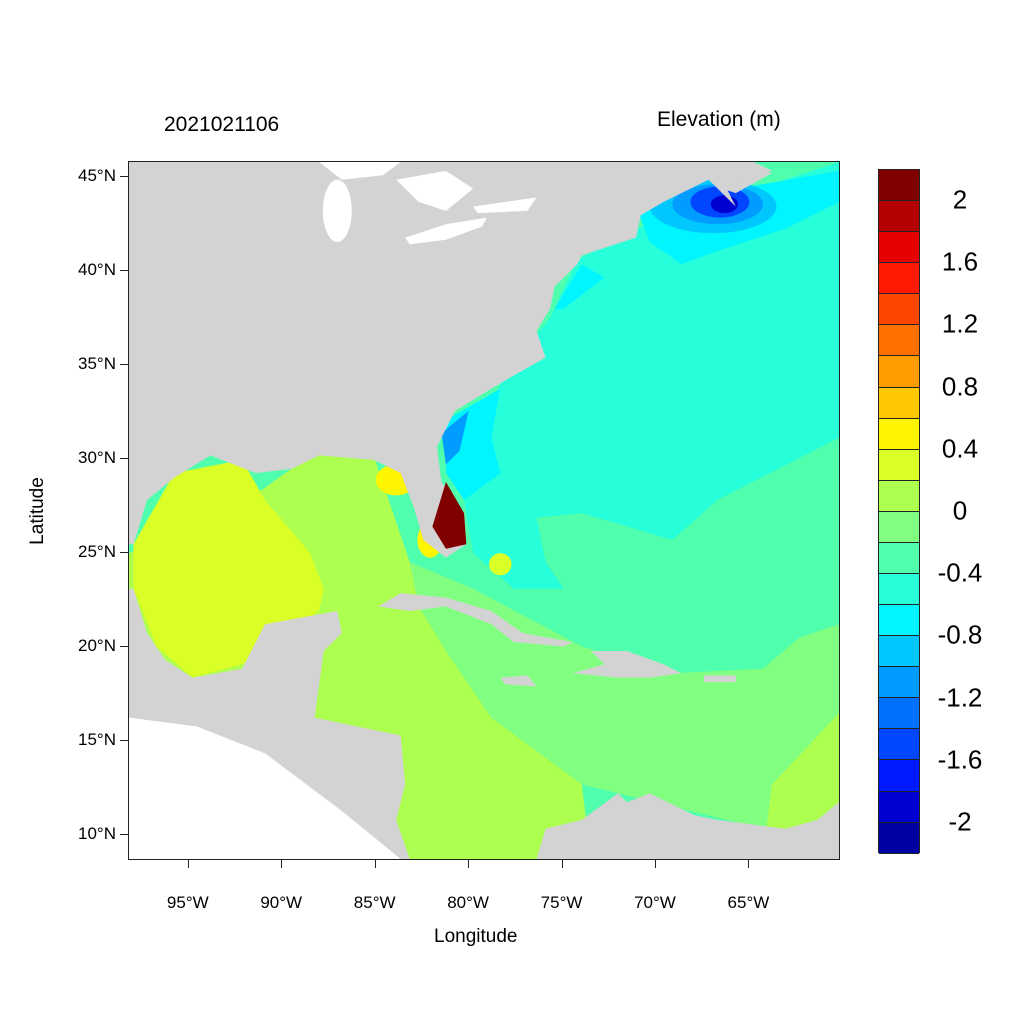 This screenshot has width=1024, height=1024. Describe the element at coordinates (960, 386) in the screenshot. I see `colorbar-label: 0.8` at that location.